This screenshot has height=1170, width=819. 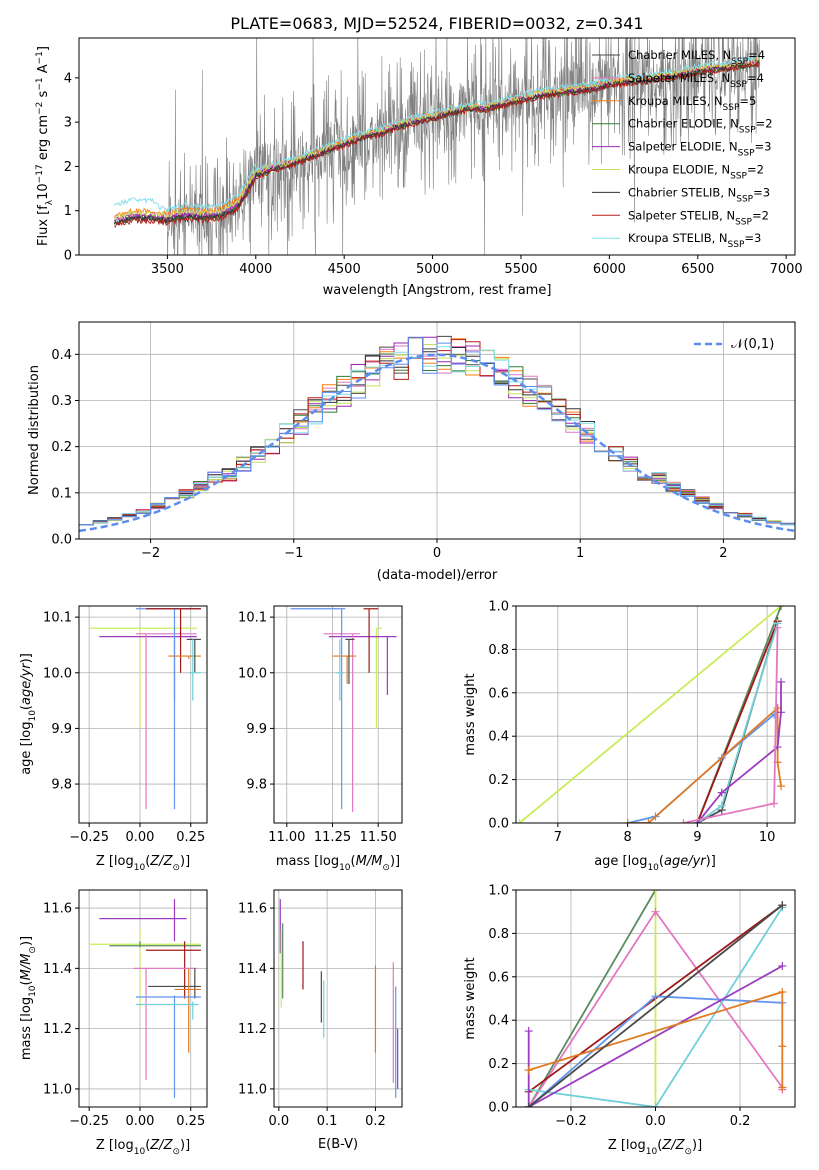 What do you see at coordinates (43, 95) in the screenshot?
I see `label-part: s` at bounding box center [43, 95].